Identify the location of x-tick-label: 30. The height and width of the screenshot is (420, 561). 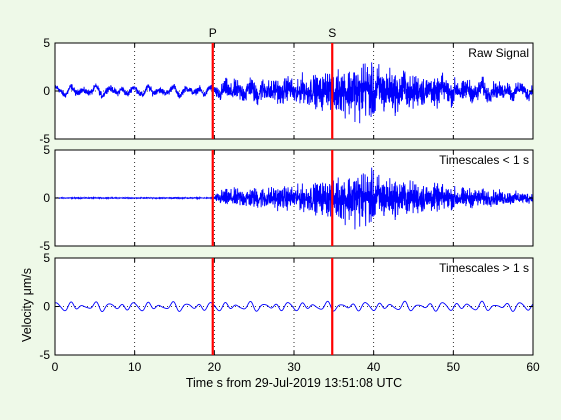
(294, 367).